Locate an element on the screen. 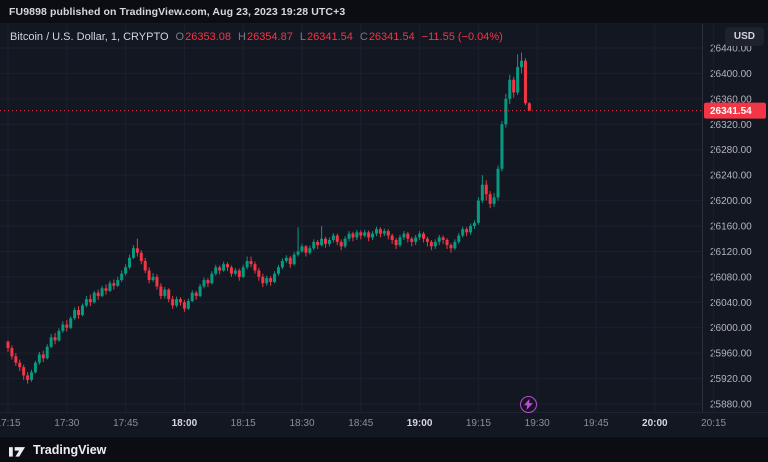 The height and width of the screenshot is (462, 768). publish-event-marker is located at coordinates (528, 404).